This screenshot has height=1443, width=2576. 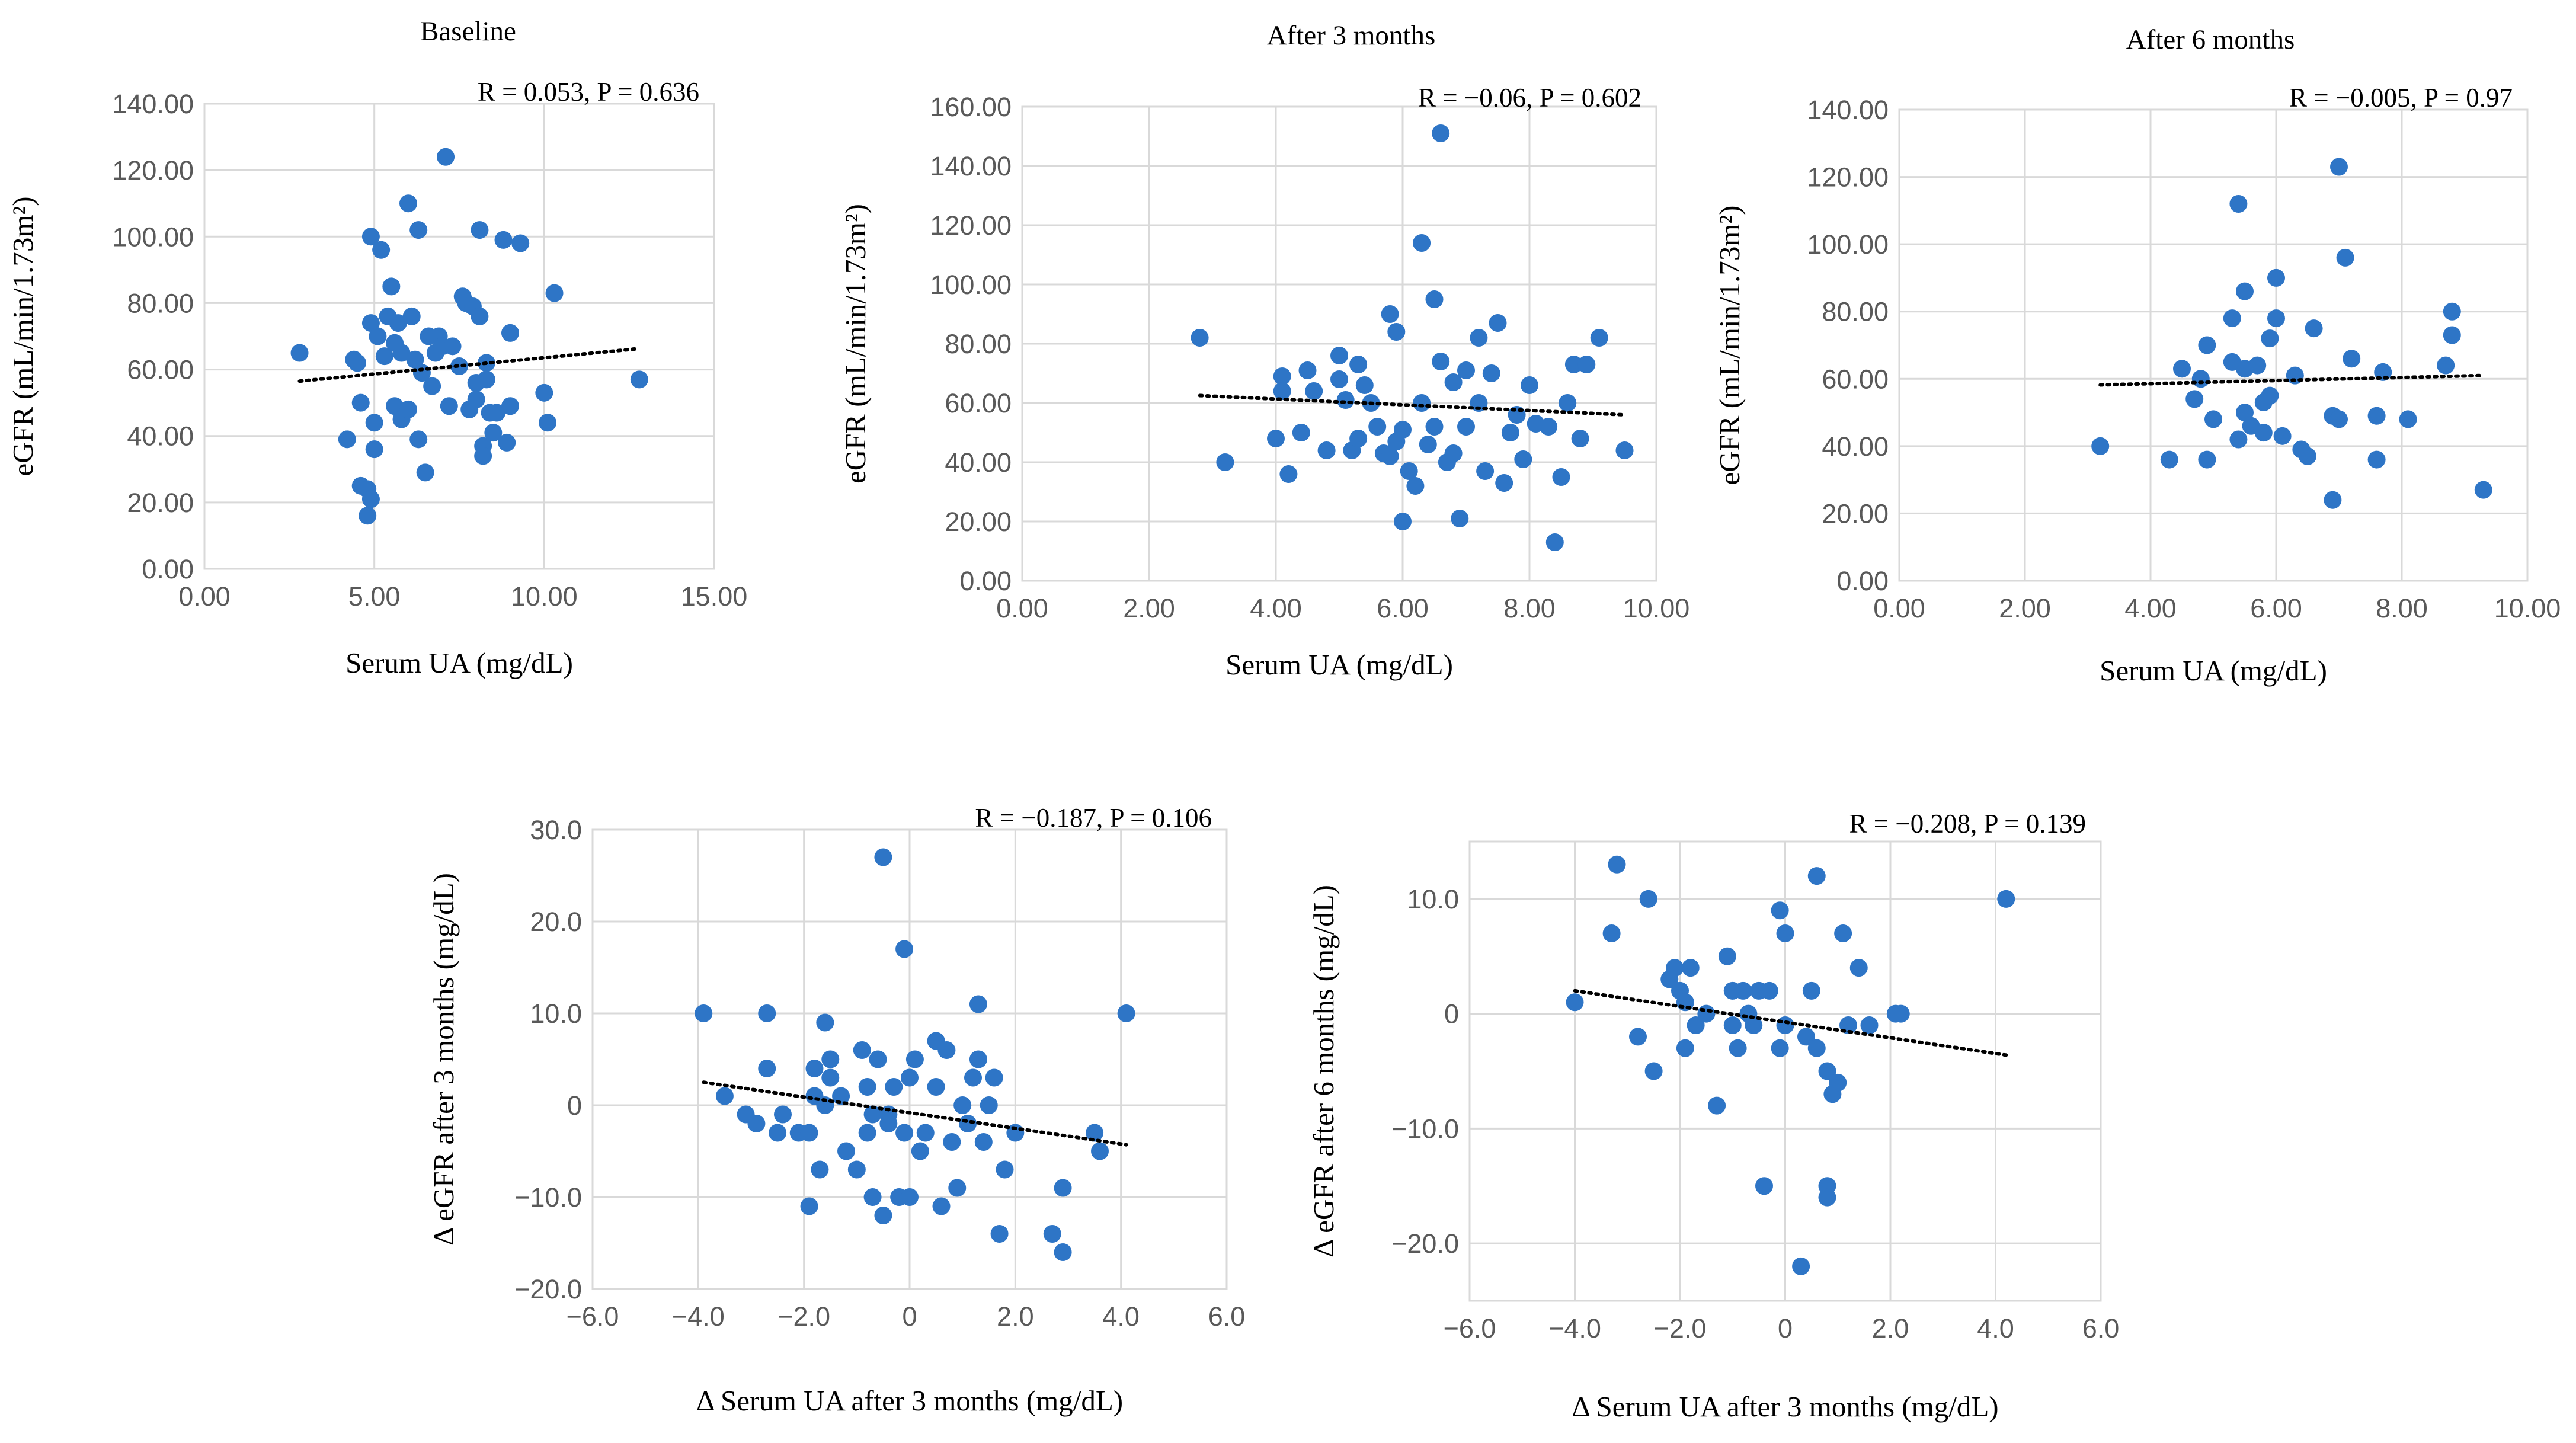 What do you see at coordinates (548, 1289) in the screenshot?
I see `y-tick-label: −20.0` at bounding box center [548, 1289].